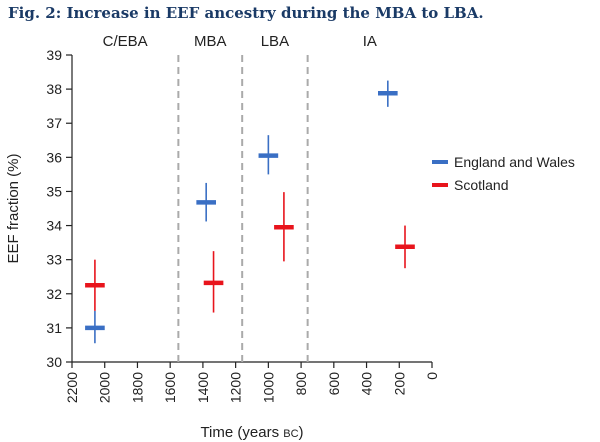  Describe the element at coordinates (334, 384) in the screenshot. I see `x-tick-label: 600` at that location.